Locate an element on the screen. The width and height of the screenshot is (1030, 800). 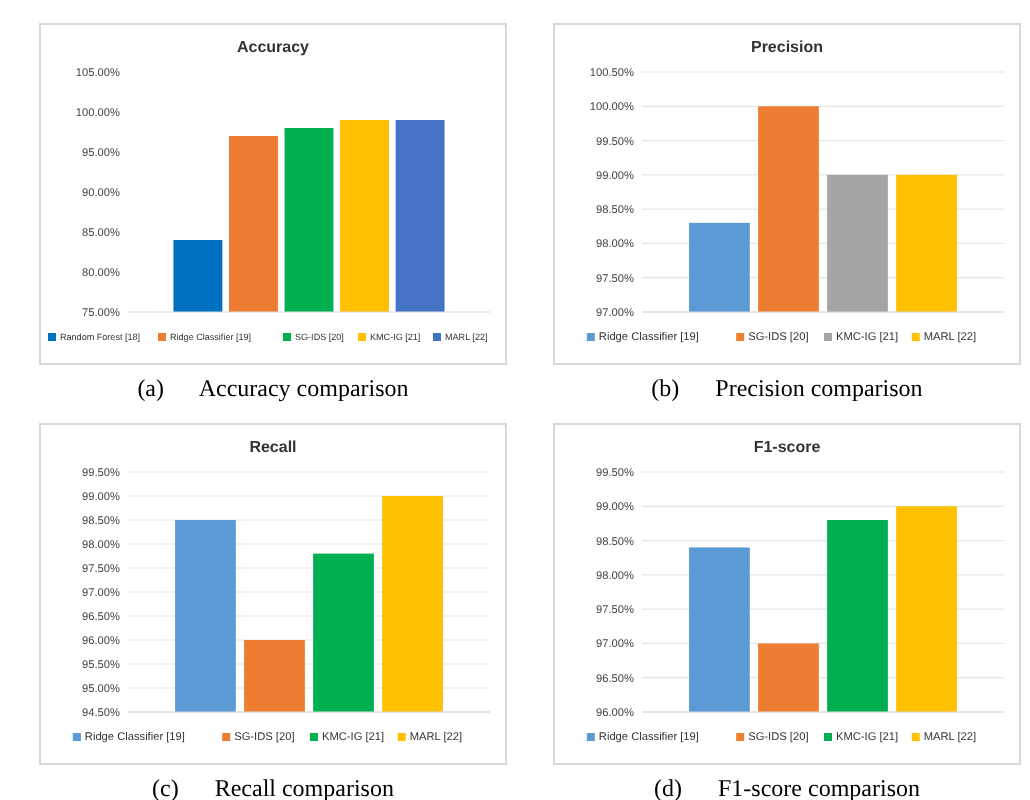
chart-title: Accuracy is located at coordinates (273, 47).